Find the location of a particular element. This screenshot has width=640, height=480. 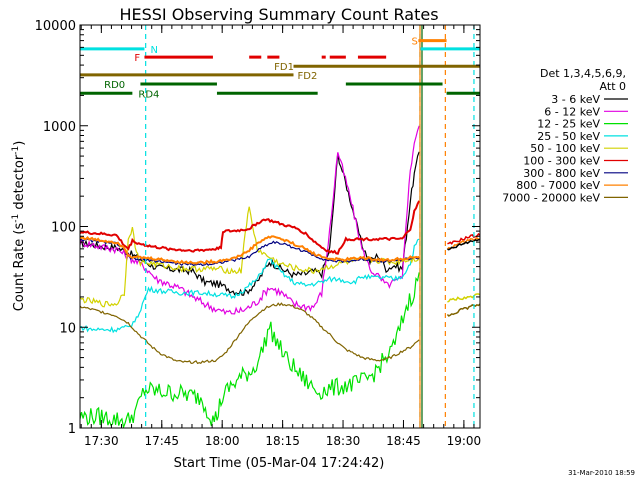

segment-label-rd0: RD0 is located at coordinates (114, 85).